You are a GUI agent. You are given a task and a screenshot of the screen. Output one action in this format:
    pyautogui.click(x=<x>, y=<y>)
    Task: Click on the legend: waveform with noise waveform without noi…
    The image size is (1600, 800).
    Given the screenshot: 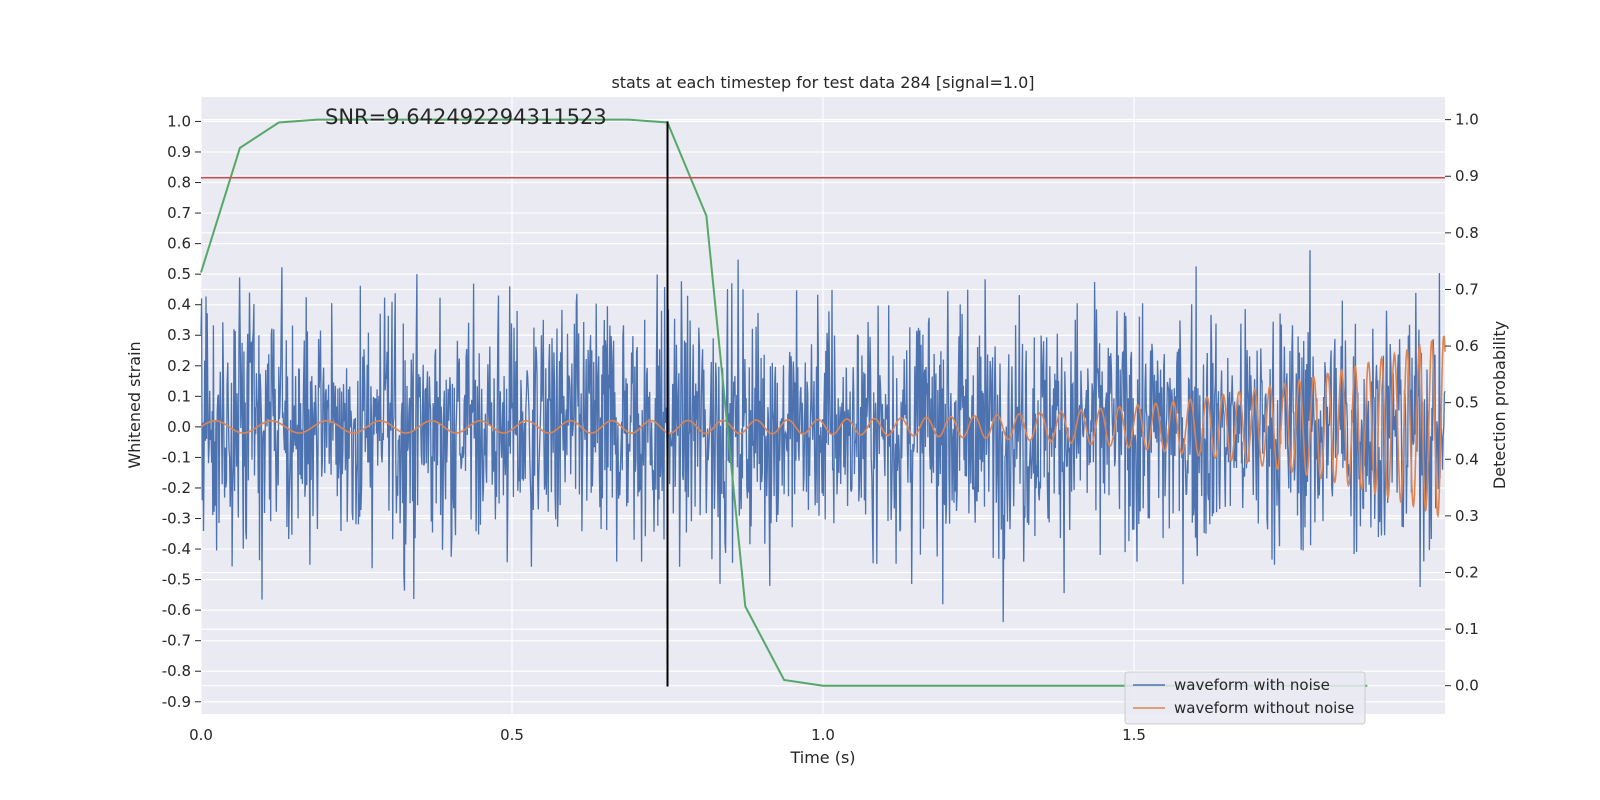 What is the action you would take?
    pyautogui.click(x=1245, y=698)
    